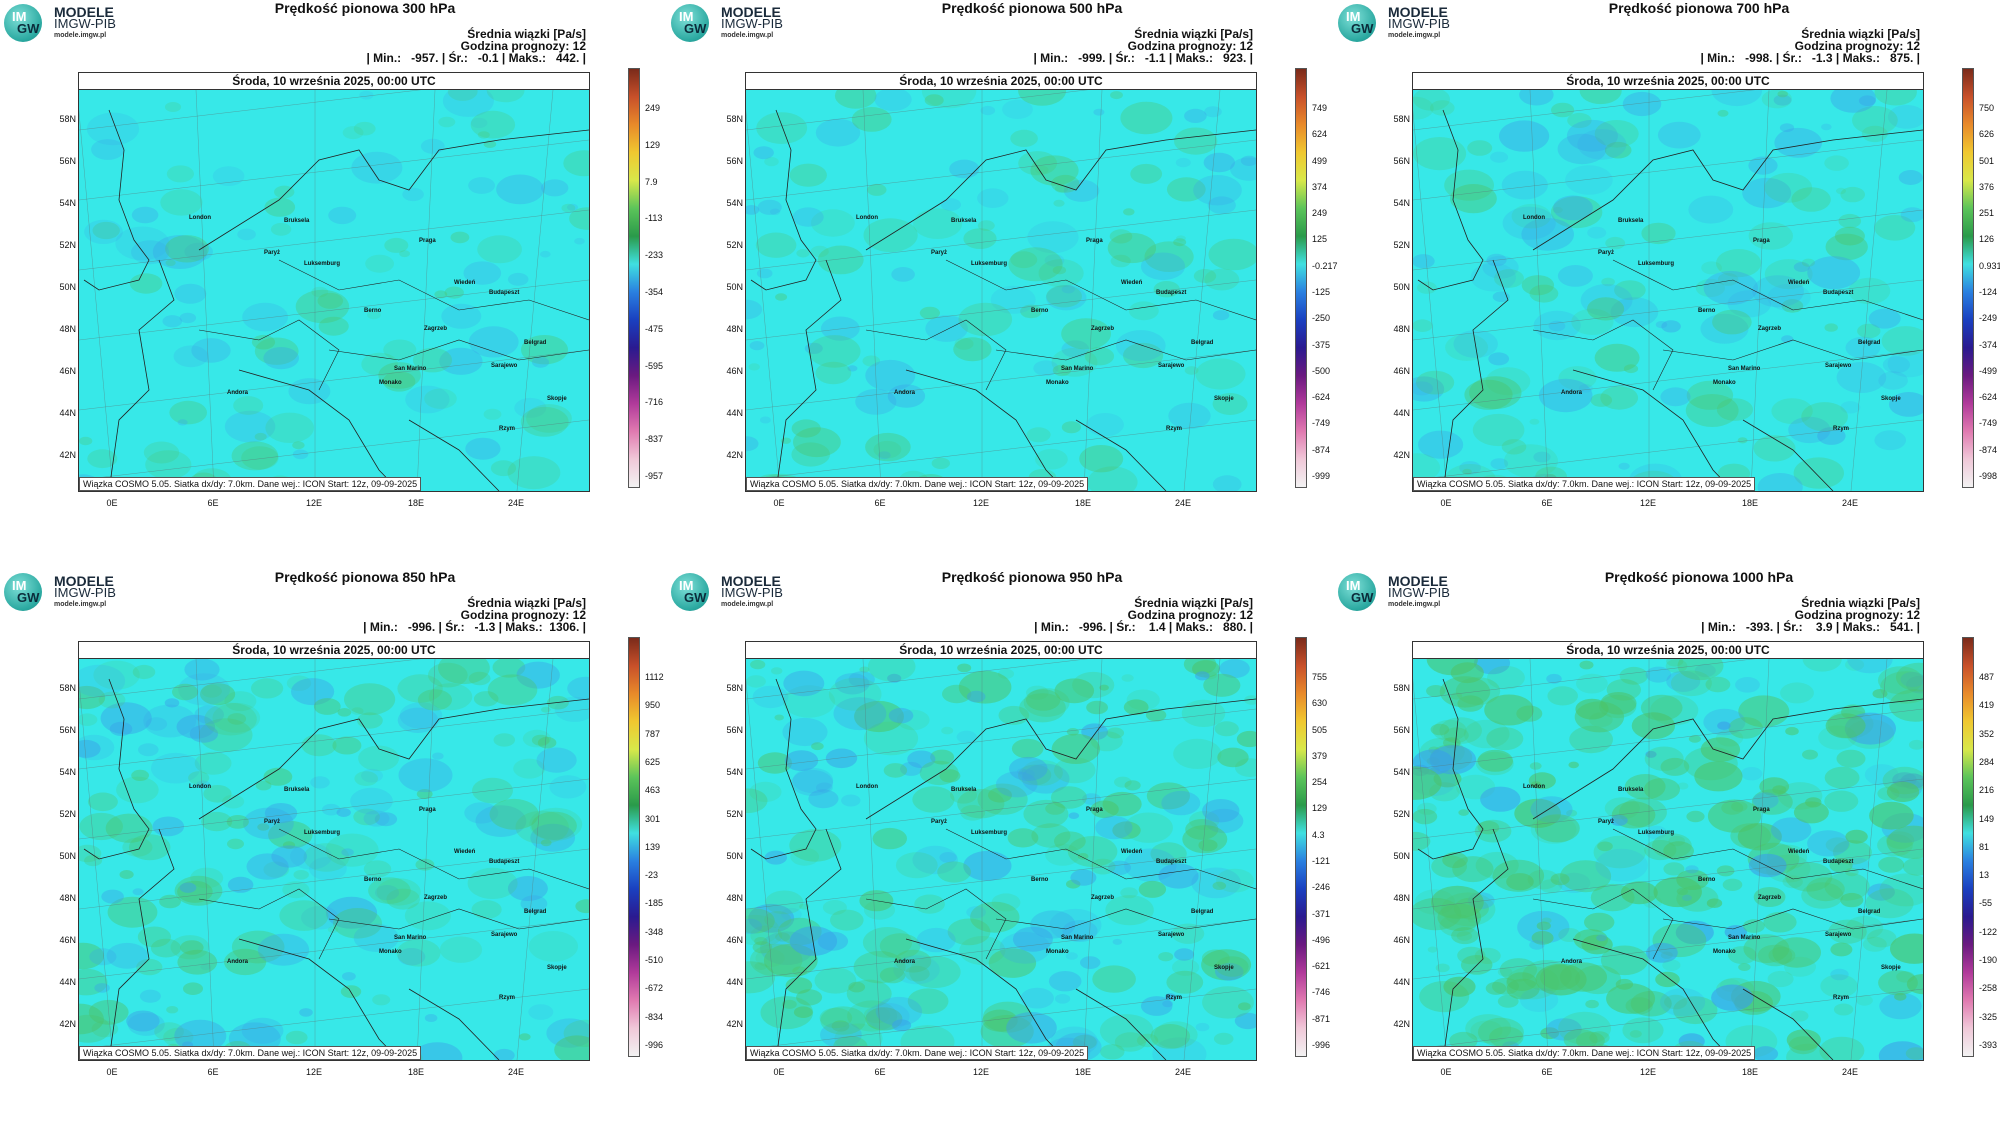 The image size is (2000, 1137). Describe the element at coordinates (653, 705) in the screenshot. I see `colorbar-tick-label: 950` at that location.